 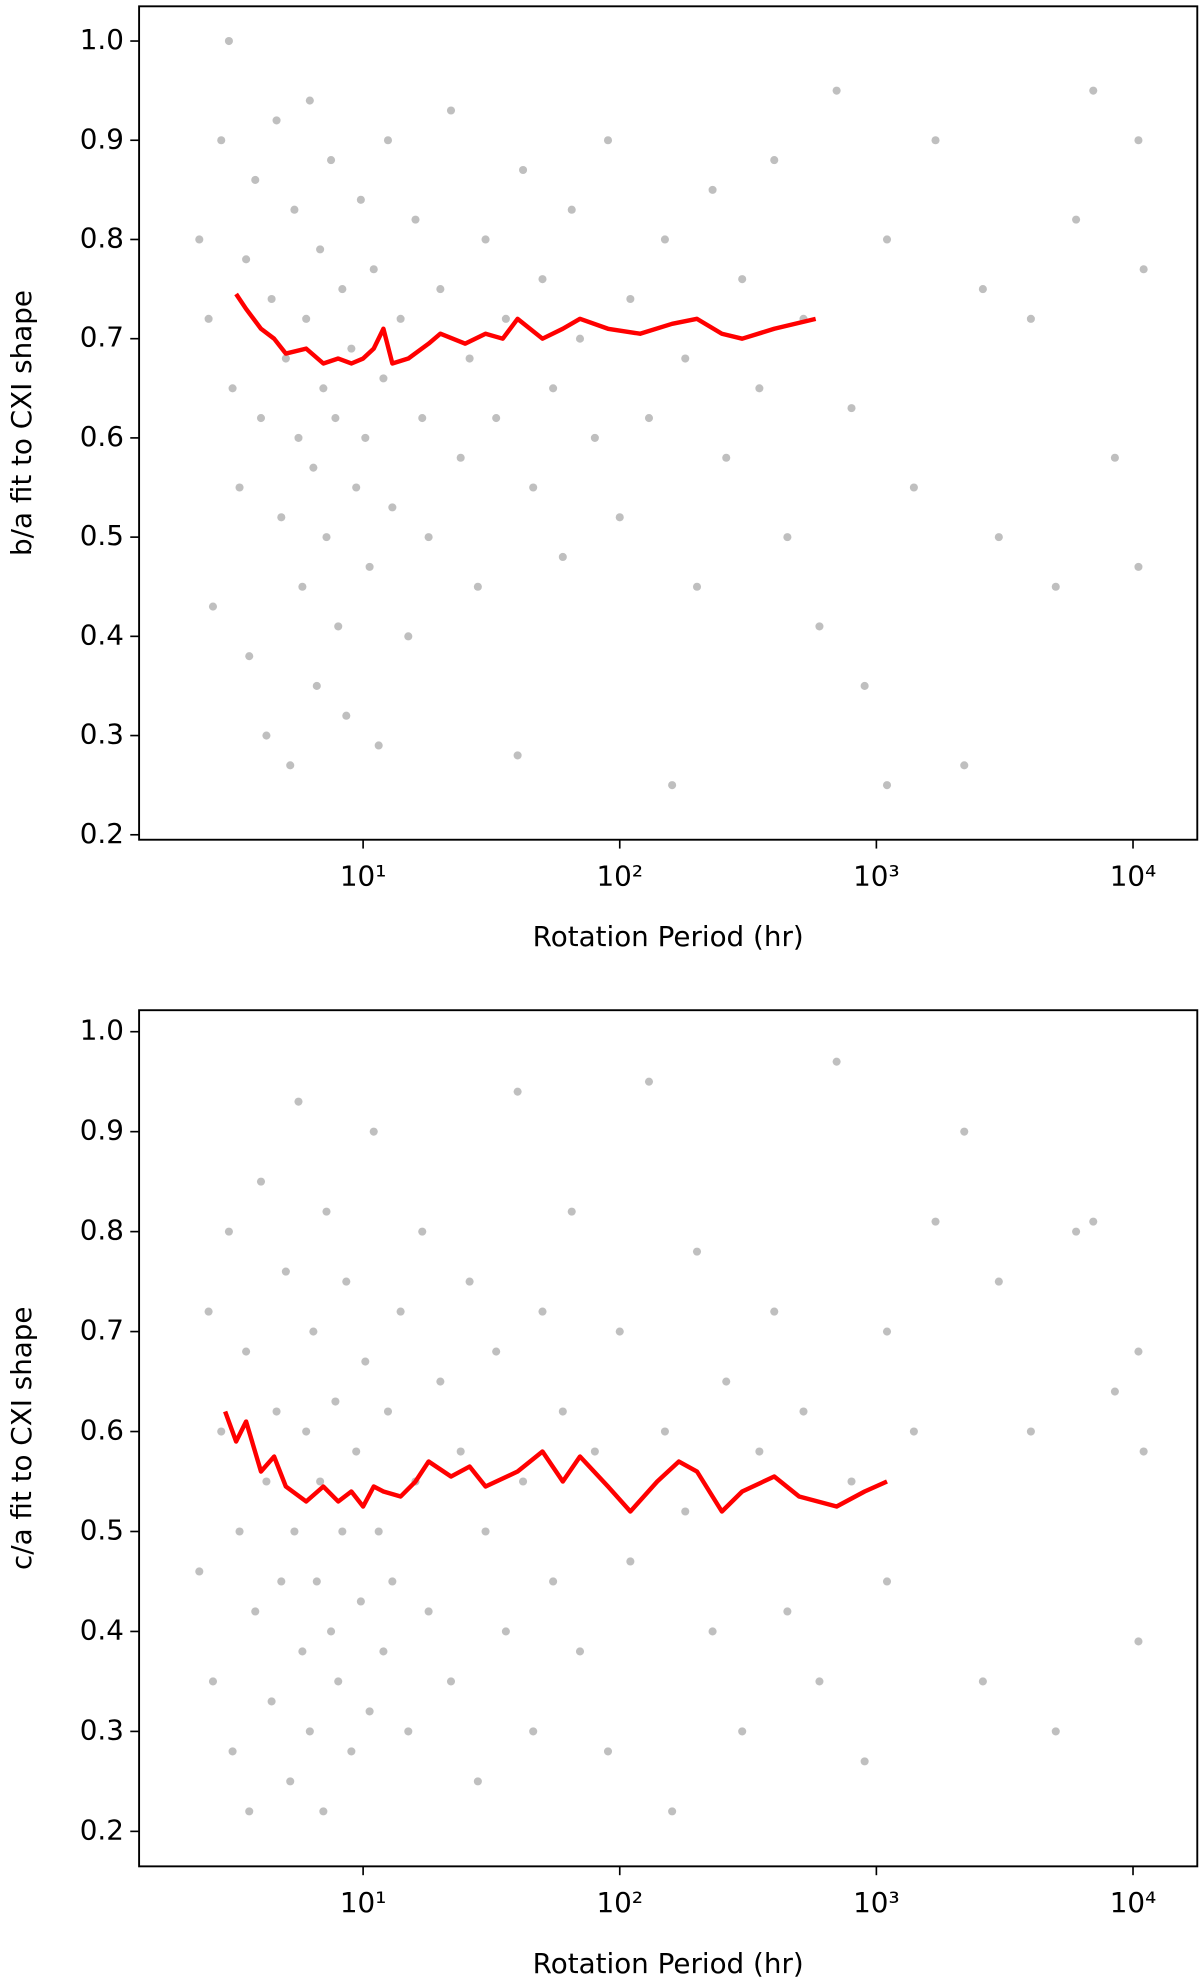 What do you see at coordinates (876, 876) in the screenshot?
I see `x-tick-label: 10³` at bounding box center [876, 876].